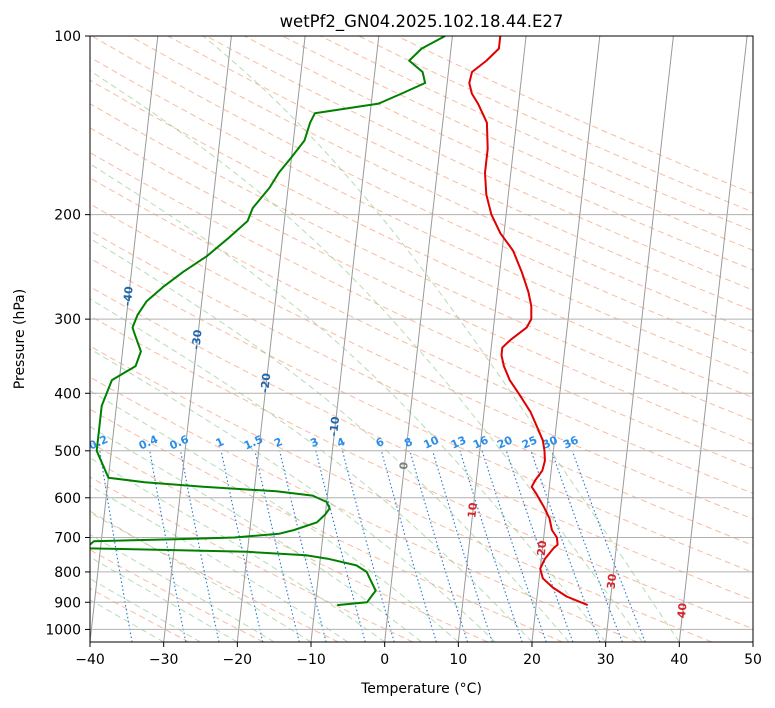 Image resolution: width=775 pixels, height=708 pixels. What do you see at coordinates (679, 660) in the screenshot?
I see `x-tick-label: 40` at bounding box center [679, 660].